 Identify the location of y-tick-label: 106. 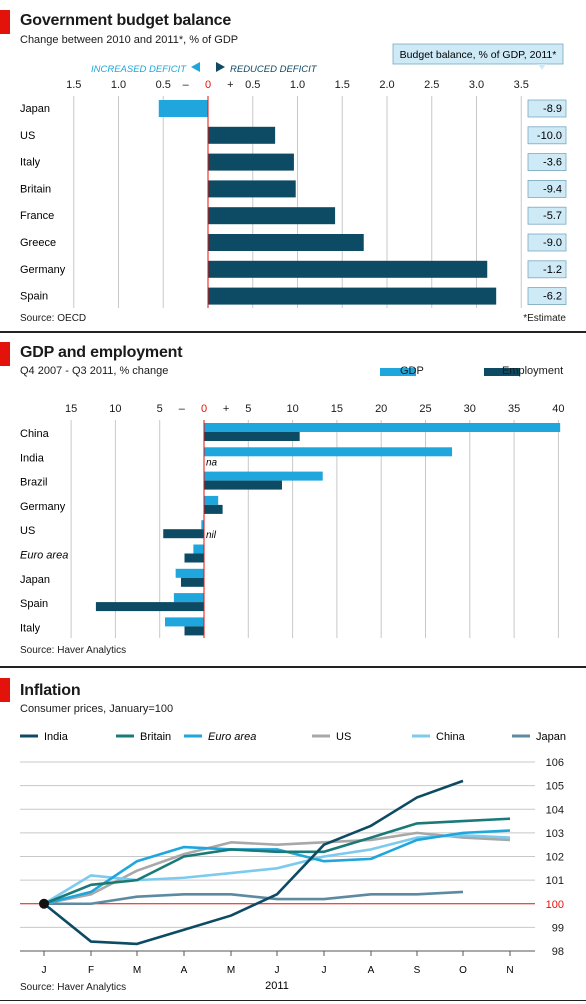
(555, 763).